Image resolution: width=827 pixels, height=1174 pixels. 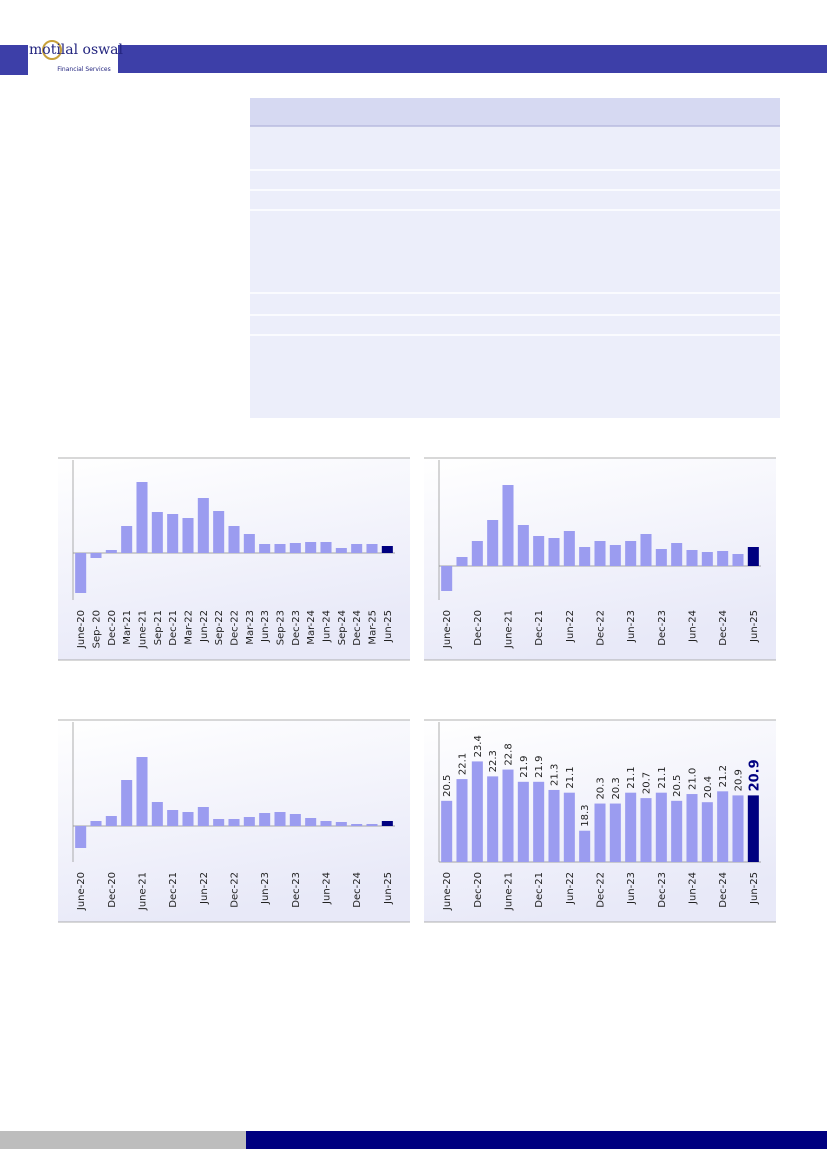 What do you see at coordinates (76, 50) in the screenshot?
I see `logo: motilal oswal` at bounding box center [76, 50].